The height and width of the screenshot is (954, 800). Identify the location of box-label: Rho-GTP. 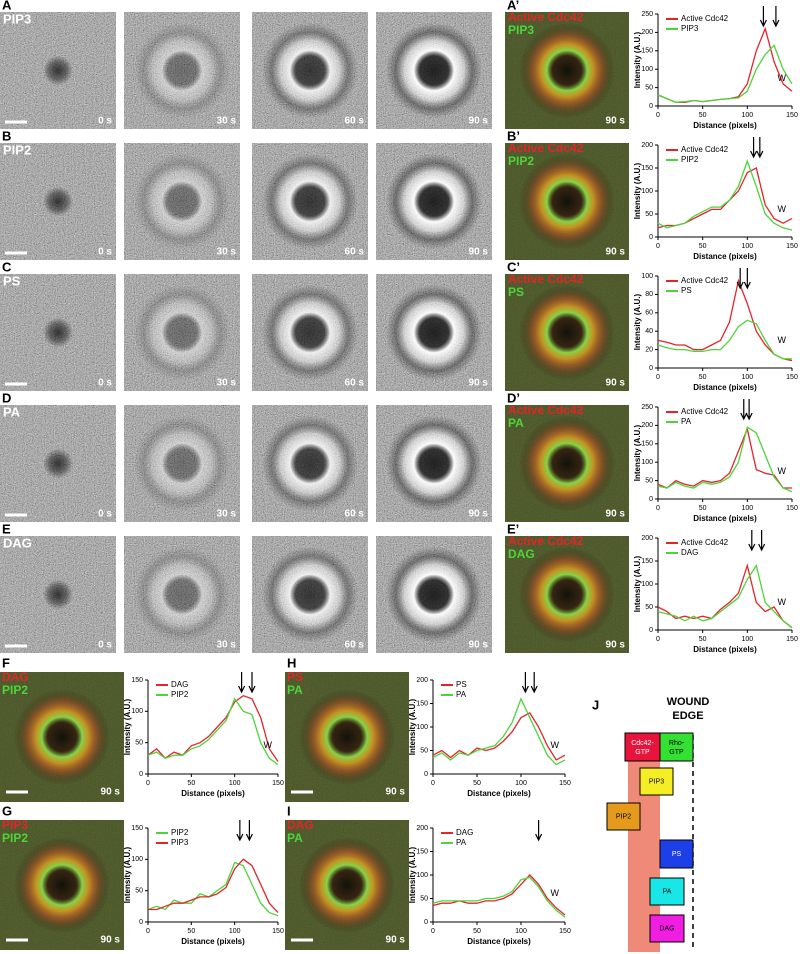
(677, 748).